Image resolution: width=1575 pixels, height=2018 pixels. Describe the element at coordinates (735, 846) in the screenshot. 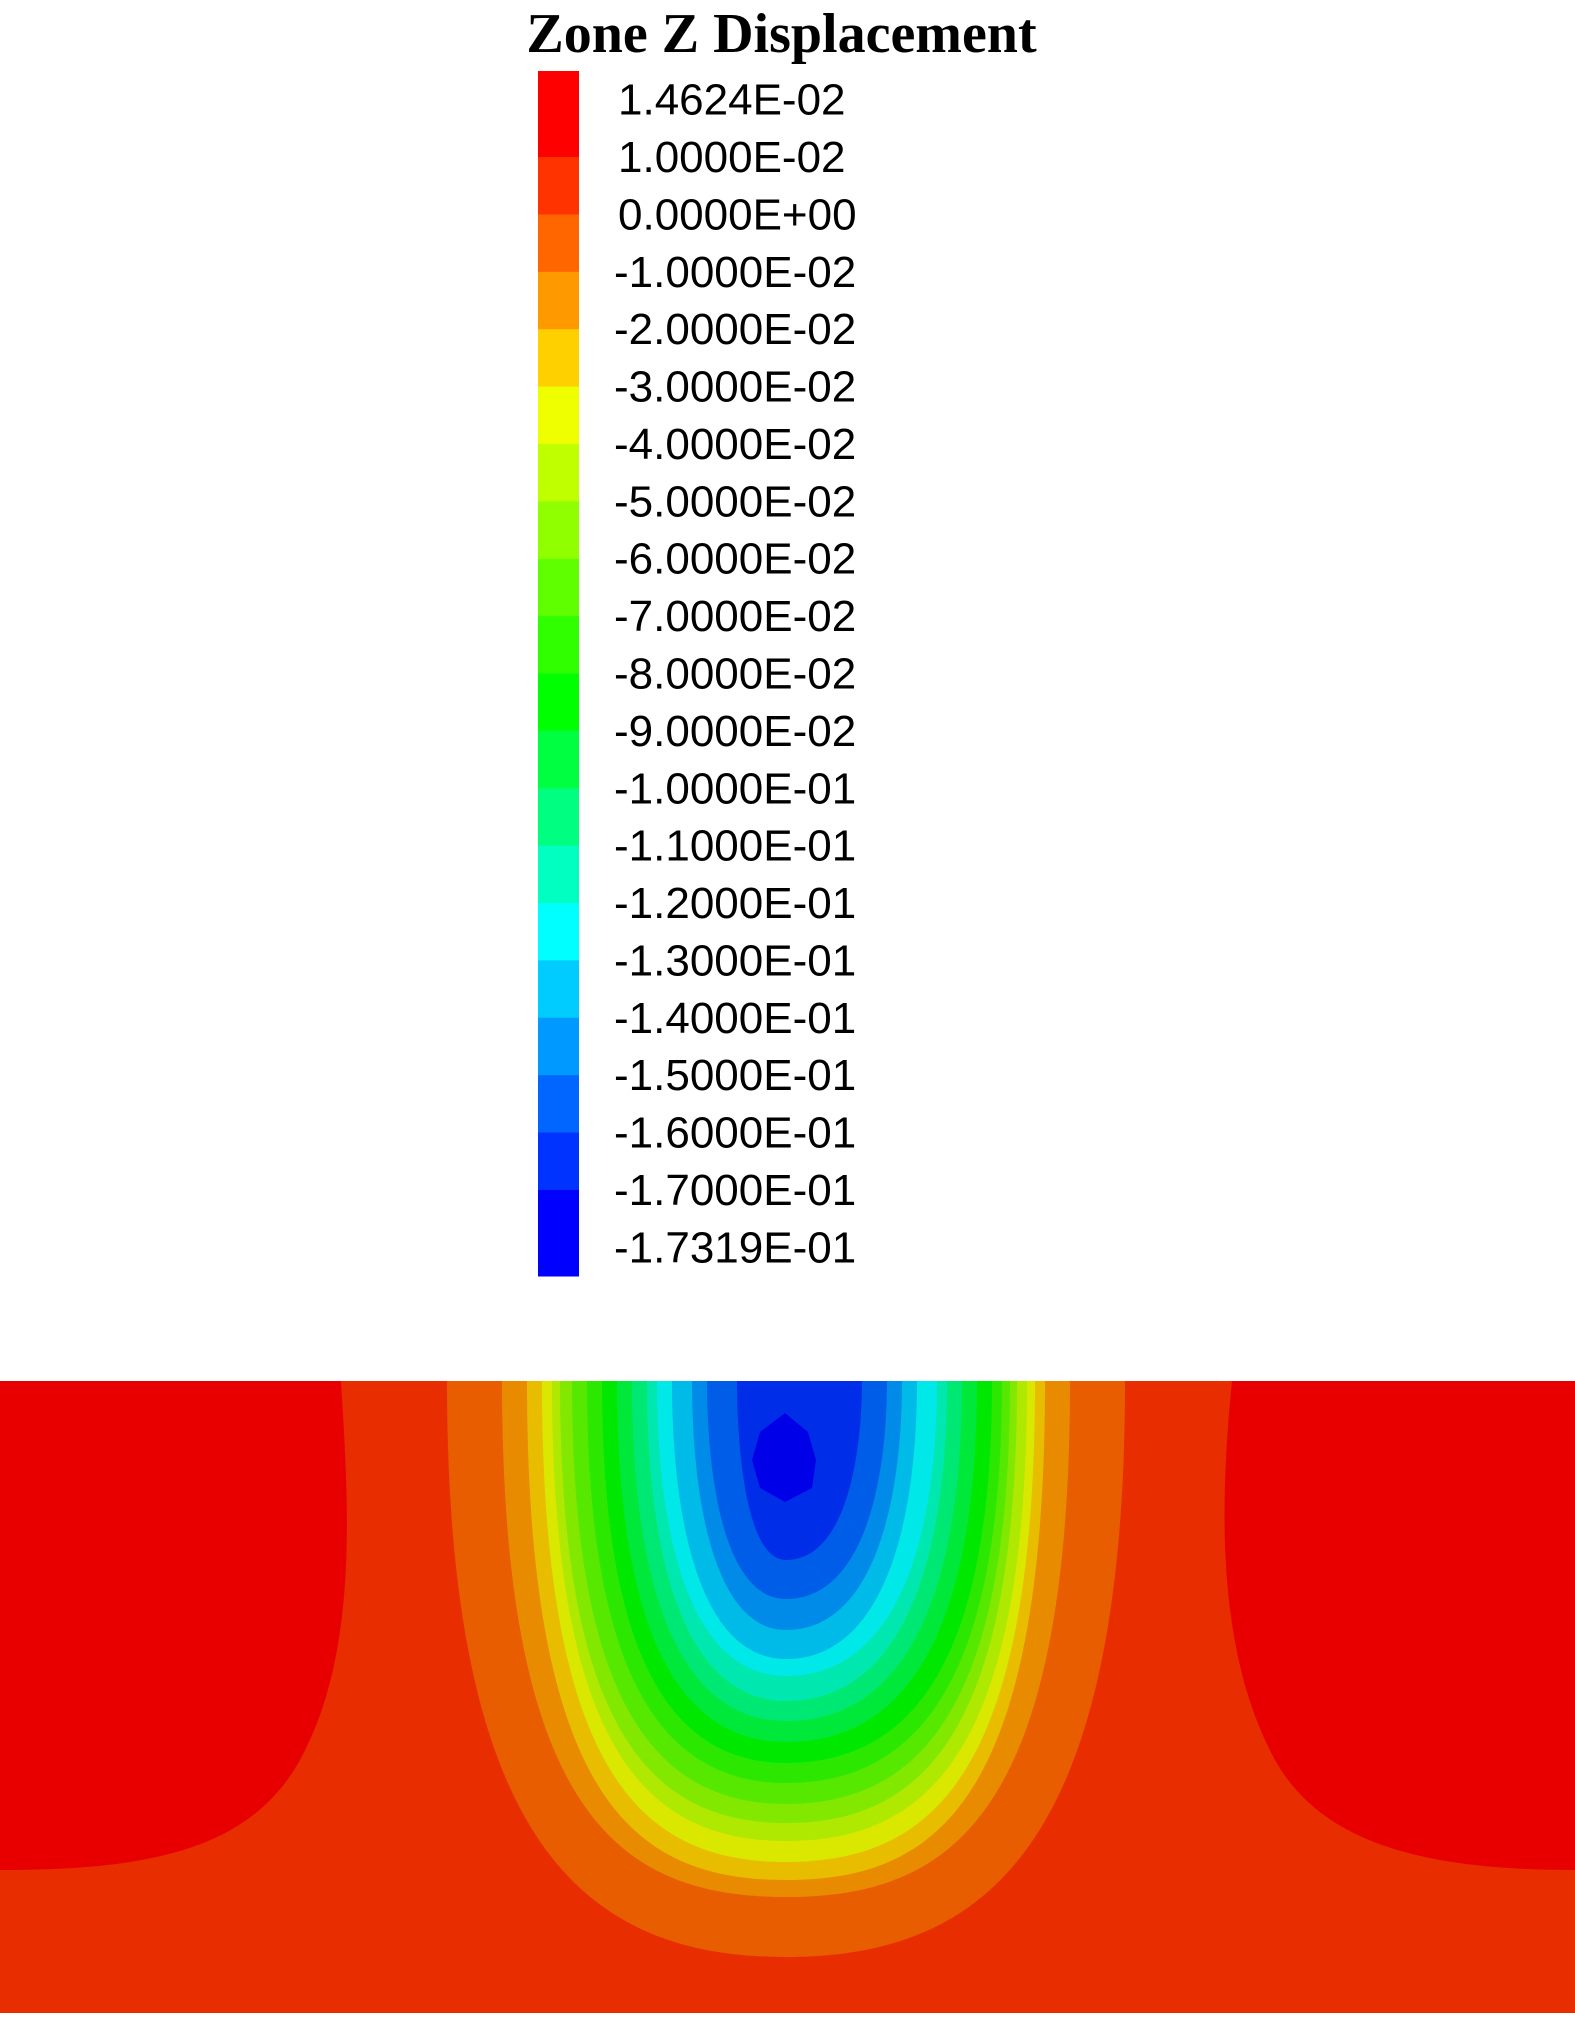

I see `legend-label: -1.1000E-01` at that location.